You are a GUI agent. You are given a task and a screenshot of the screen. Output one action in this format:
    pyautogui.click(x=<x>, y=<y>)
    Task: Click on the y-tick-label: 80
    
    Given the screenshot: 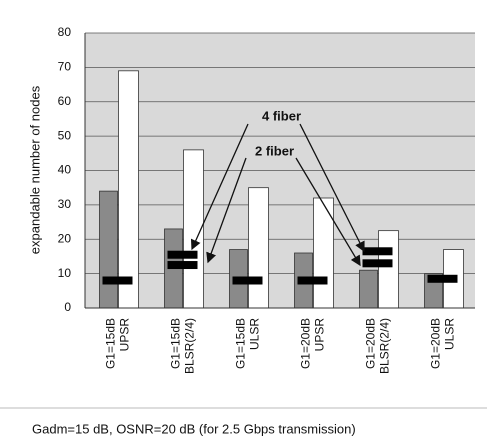 What is the action you would take?
    pyautogui.click(x=65, y=32)
    